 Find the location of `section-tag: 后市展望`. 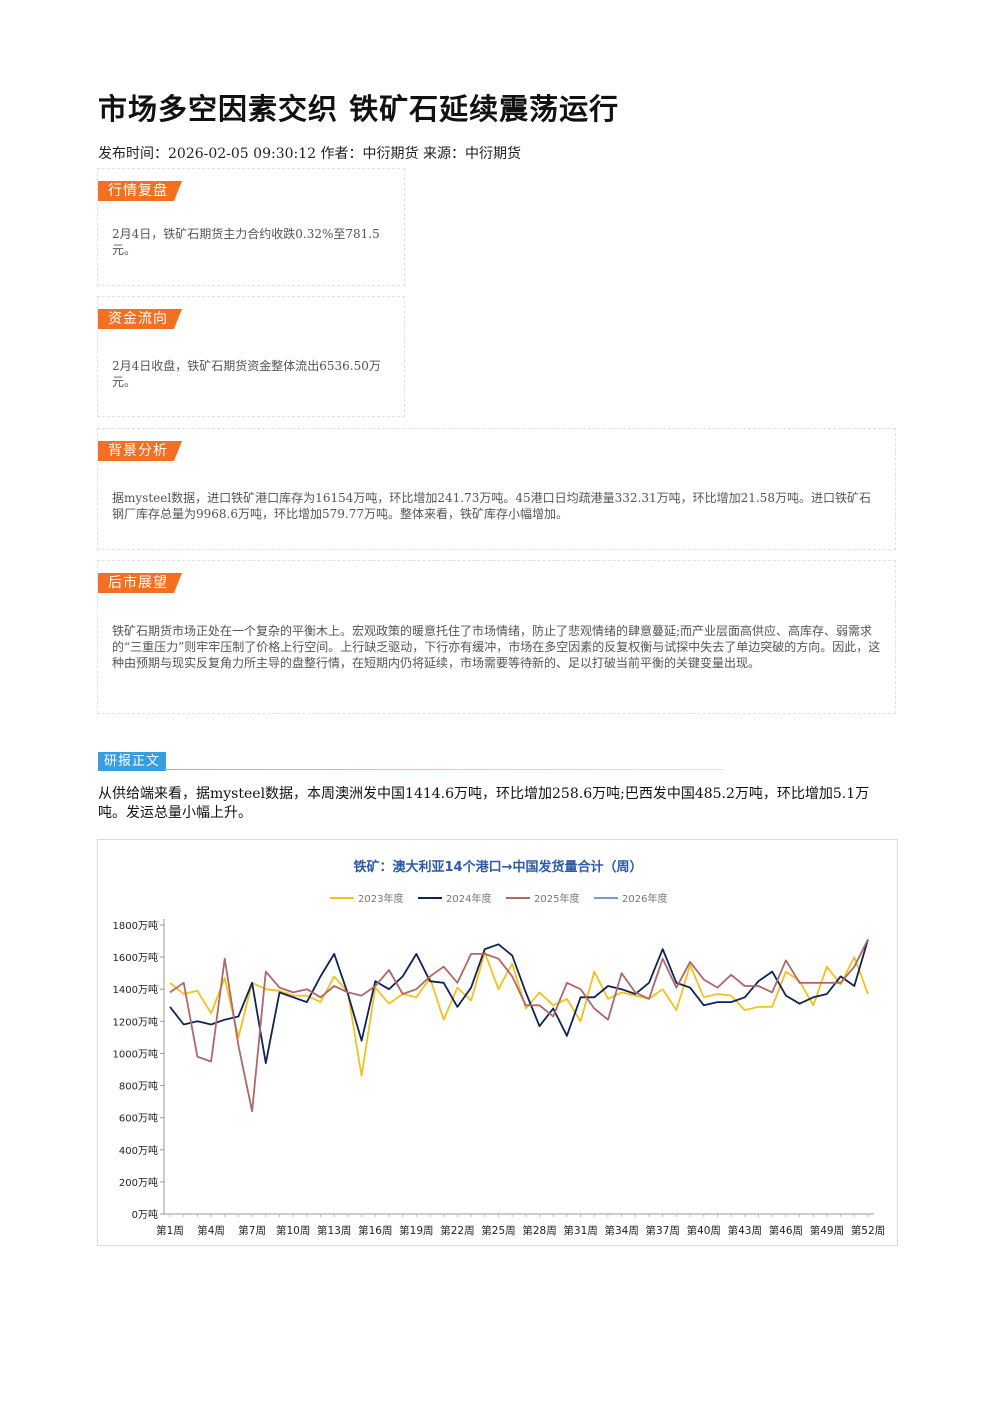

section-tag: 后市展望 is located at coordinates (140, 583).